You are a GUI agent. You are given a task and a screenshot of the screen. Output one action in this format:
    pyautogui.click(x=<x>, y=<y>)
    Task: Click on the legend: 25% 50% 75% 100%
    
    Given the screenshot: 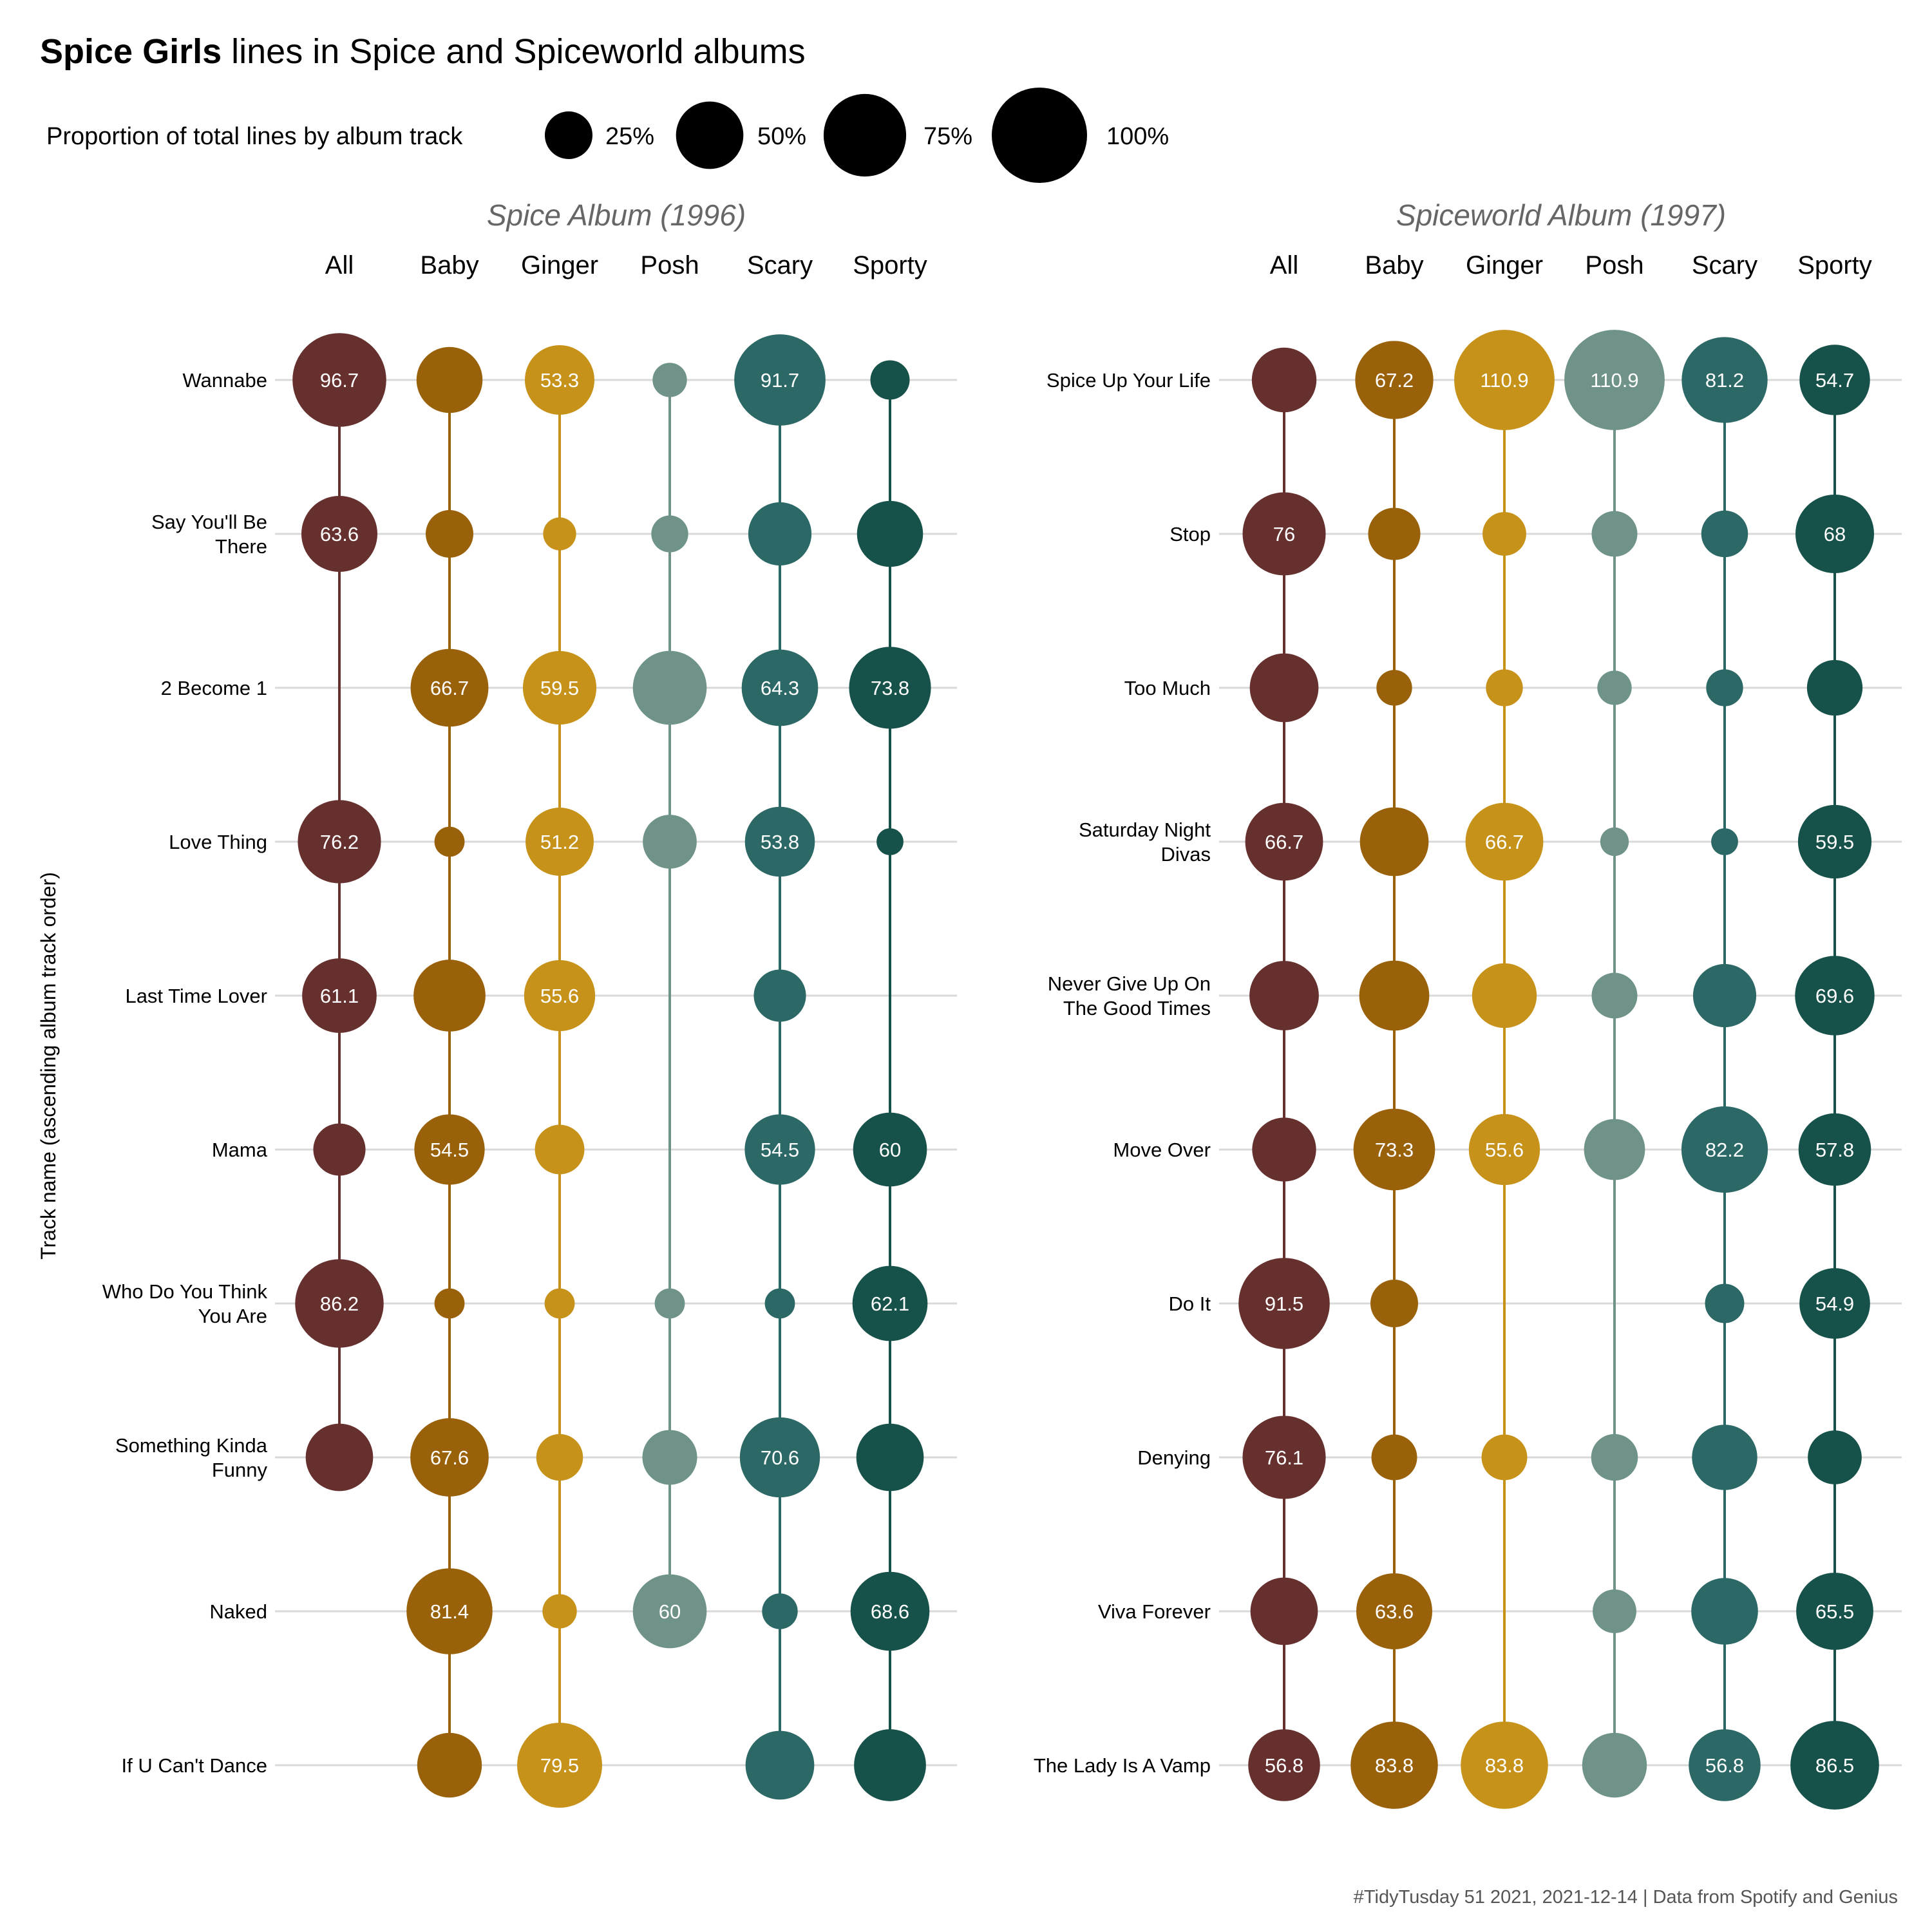 What is the action you would take?
    pyautogui.click(x=857, y=135)
    